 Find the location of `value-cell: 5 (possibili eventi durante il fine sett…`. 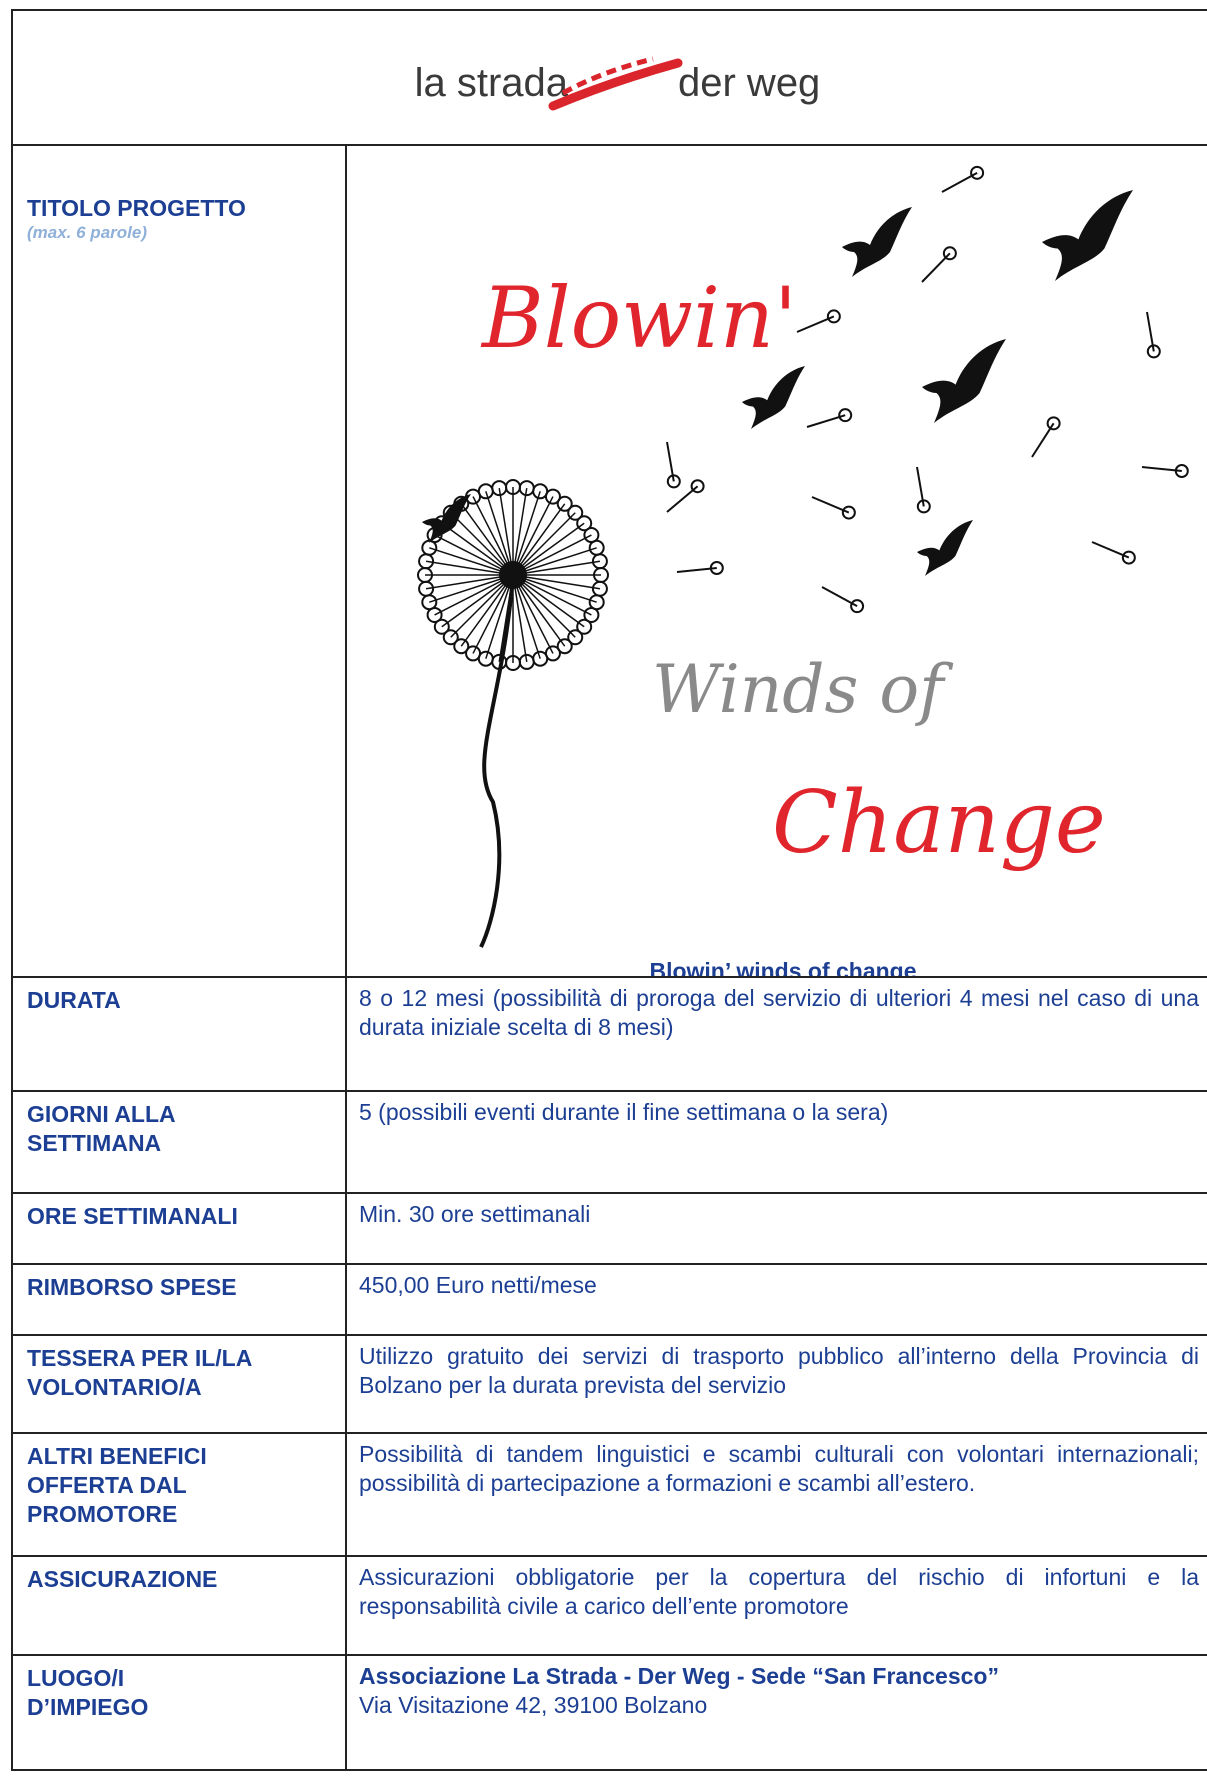

value-cell: 5 (possibili eventi durante il fine sett… is located at coordinates (776, 1141).